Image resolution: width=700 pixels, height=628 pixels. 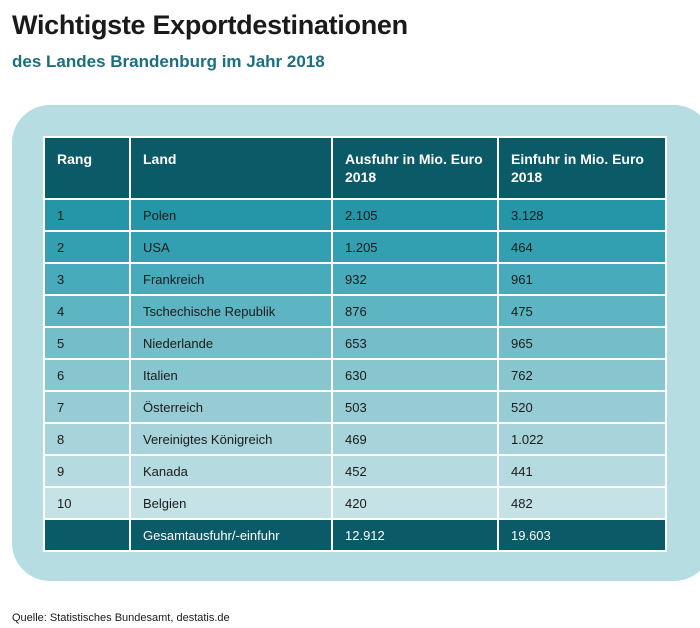 What do you see at coordinates (415, 311) in the screenshot?
I see `cell-ausfuhr: 876` at bounding box center [415, 311].